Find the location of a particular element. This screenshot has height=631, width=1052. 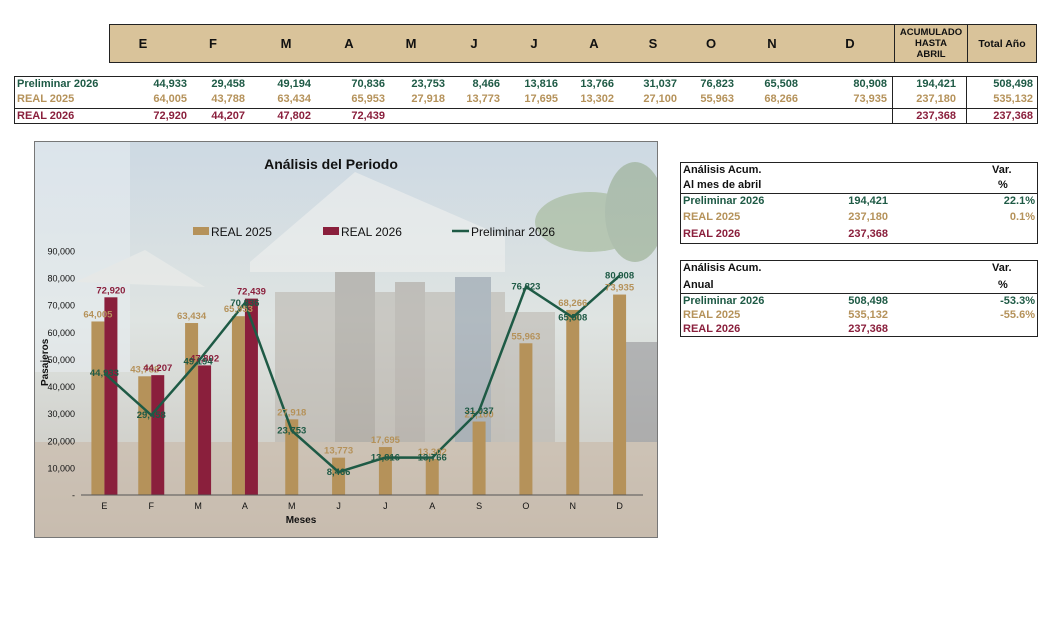

data-label-preliminar: 23,753 is located at coordinates (291, 431).